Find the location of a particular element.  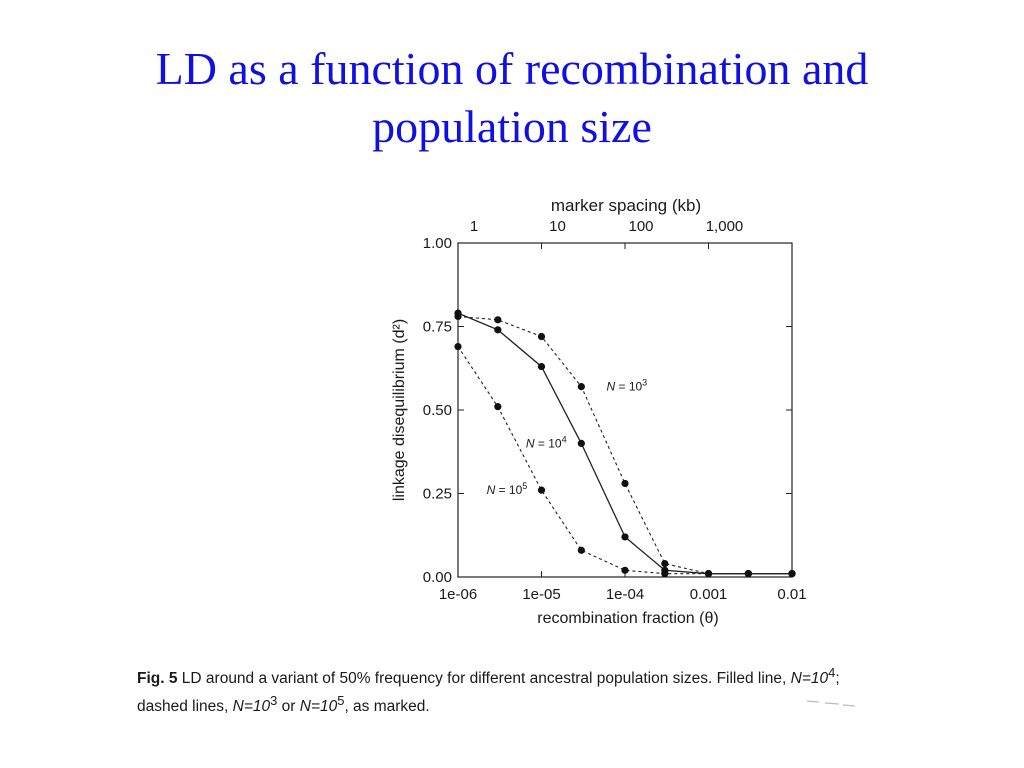

y-tick-label-1: 0.25 is located at coordinates (437, 494).